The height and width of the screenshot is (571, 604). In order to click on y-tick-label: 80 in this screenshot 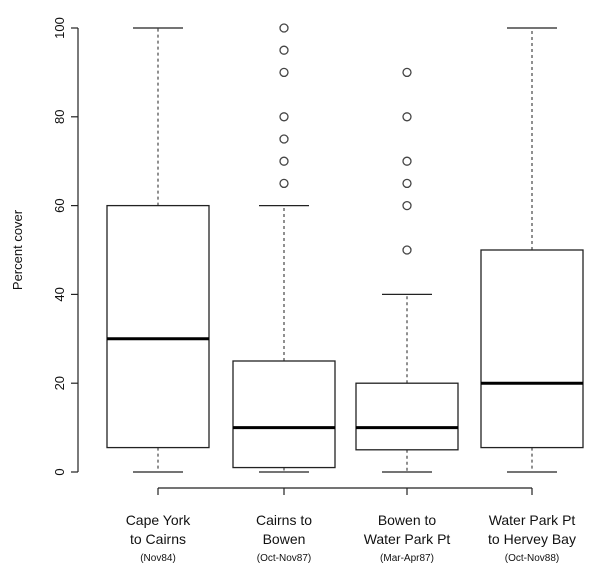, I will do `click(59, 117)`.